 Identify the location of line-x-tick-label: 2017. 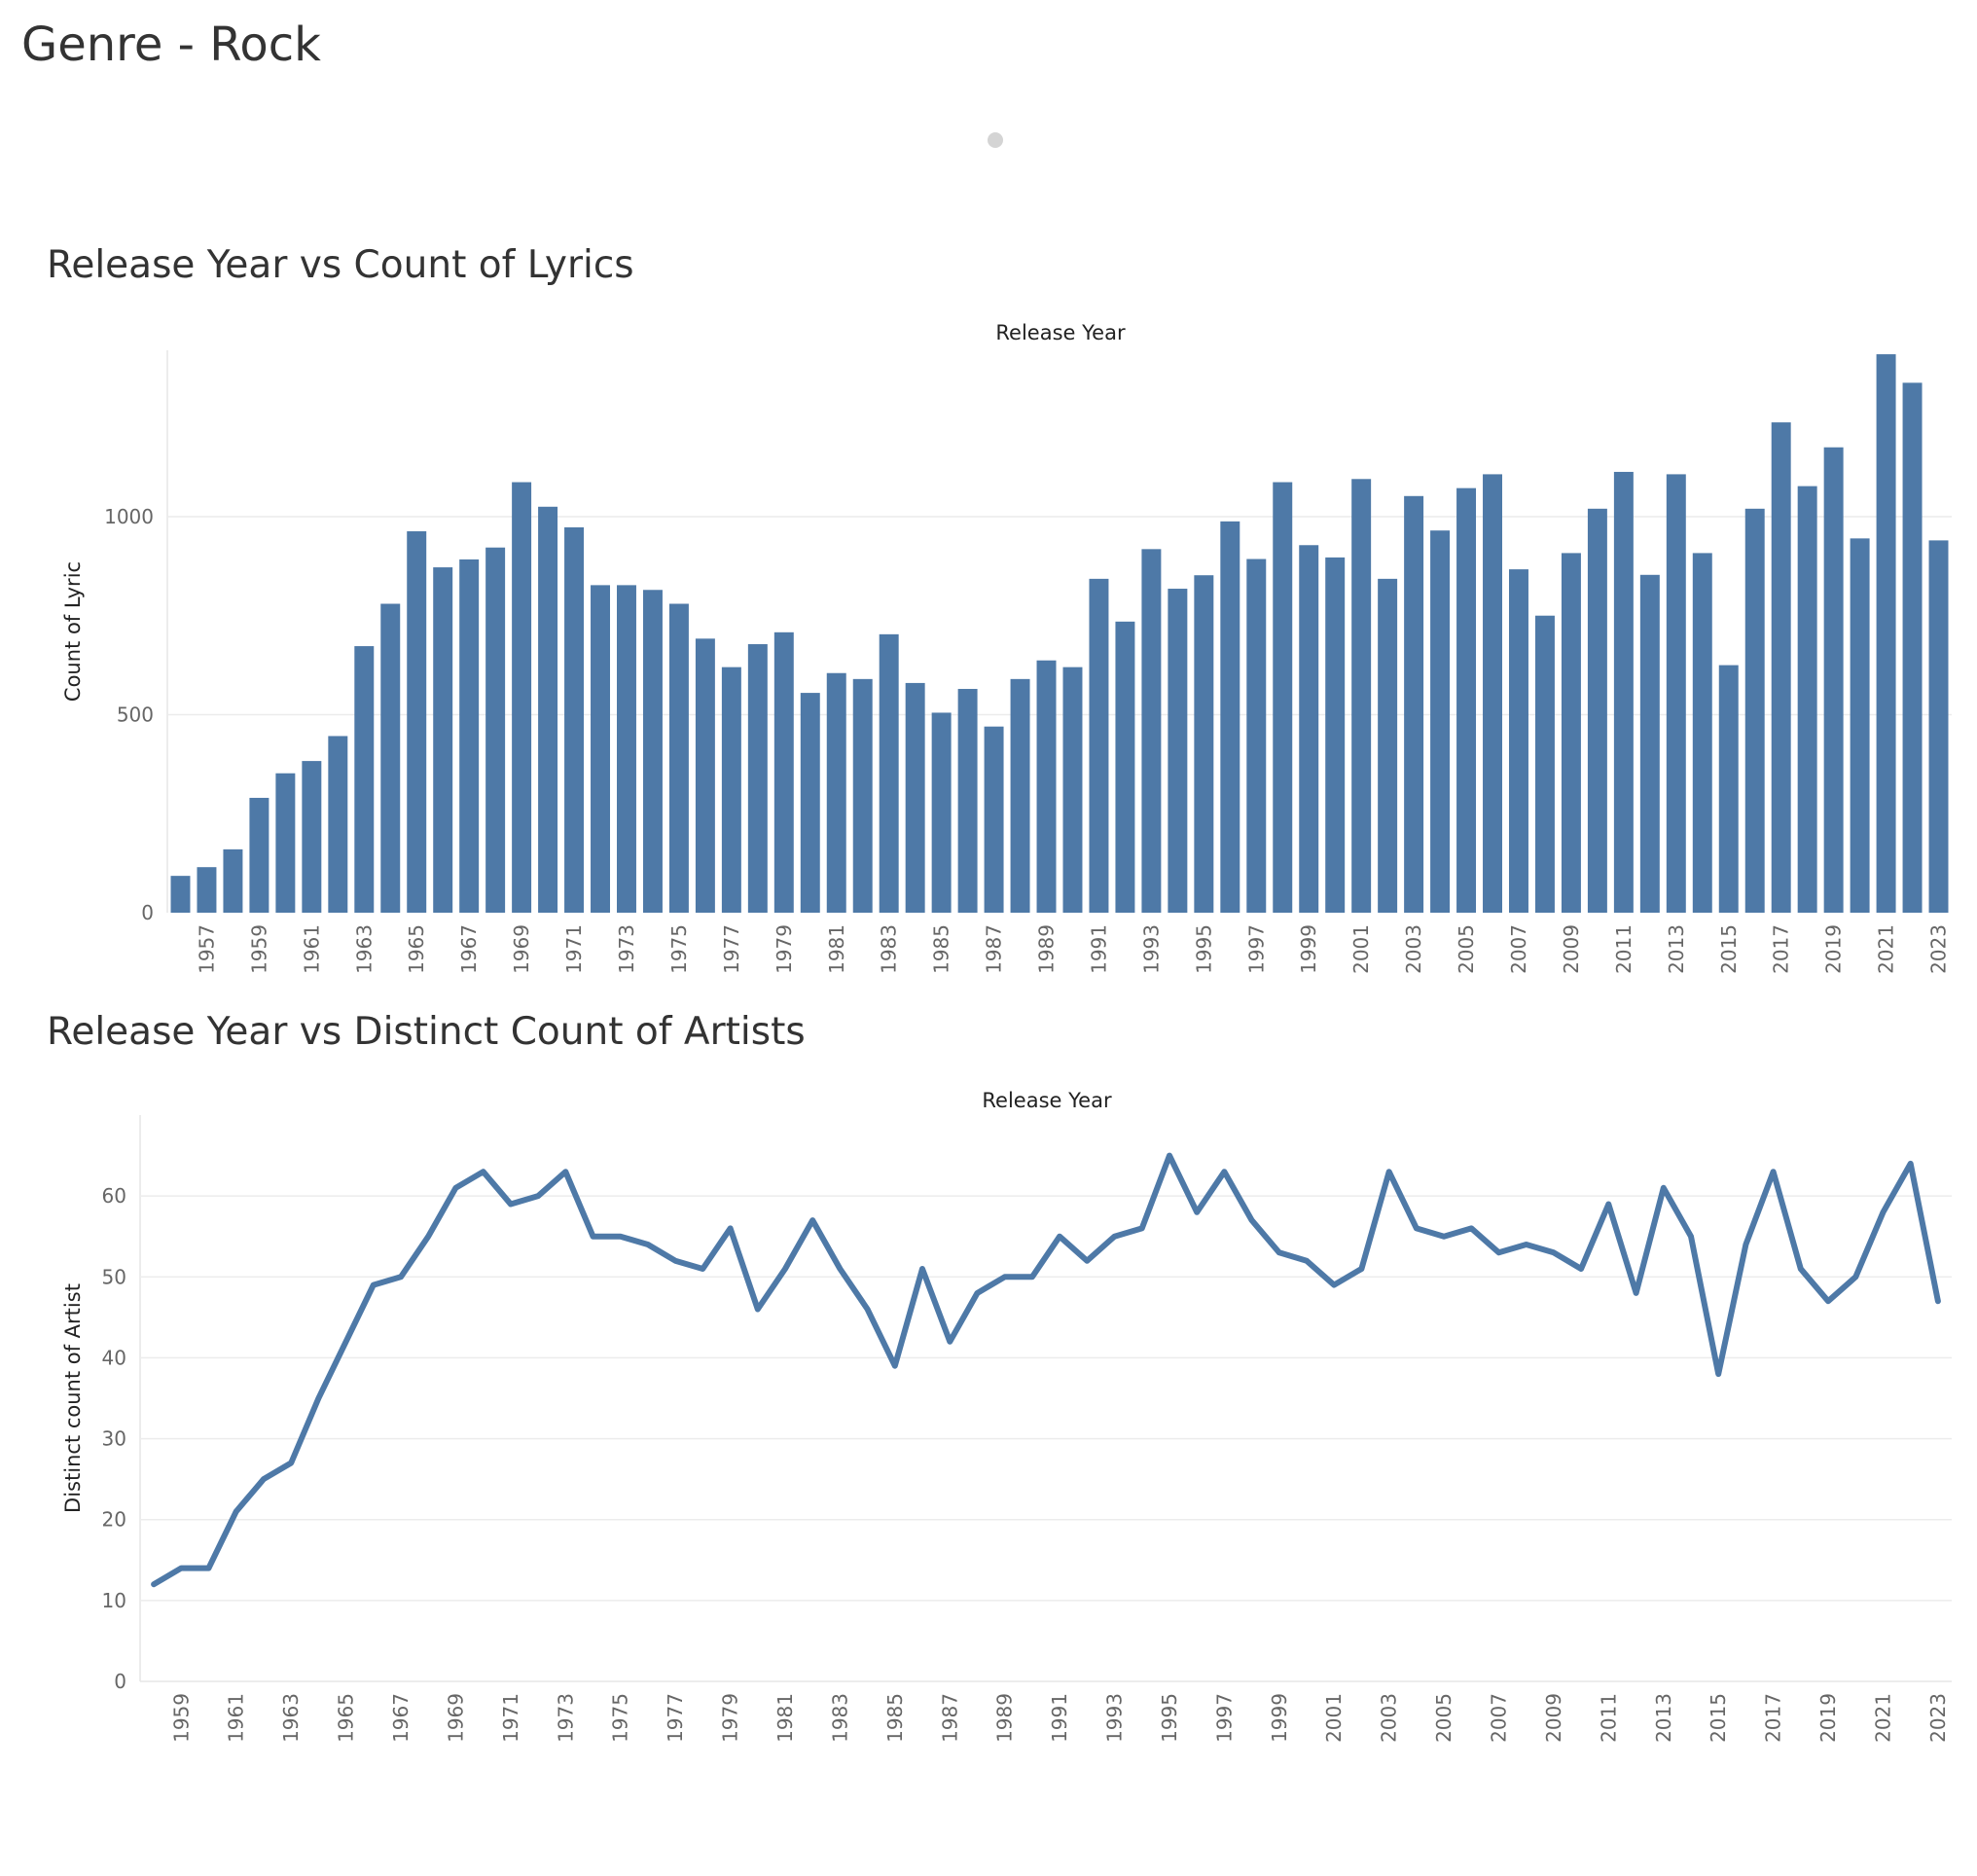
(1773, 1718).